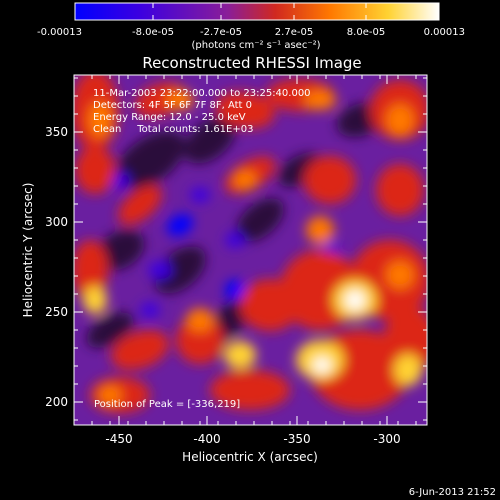  I want to click on y-tick-label: 350, so click(56, 132).